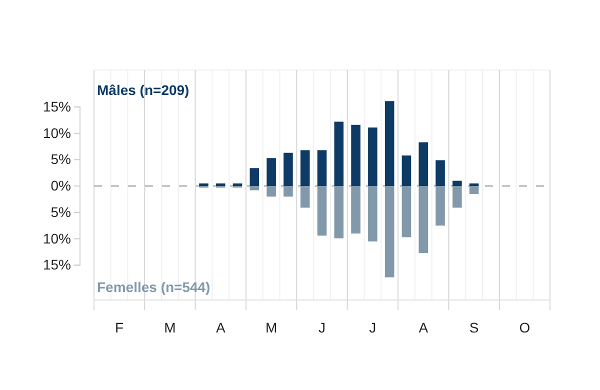 The height and width of the screenshot is (390, 600). I want to click on x-tick-label: F, so click(119, 327).